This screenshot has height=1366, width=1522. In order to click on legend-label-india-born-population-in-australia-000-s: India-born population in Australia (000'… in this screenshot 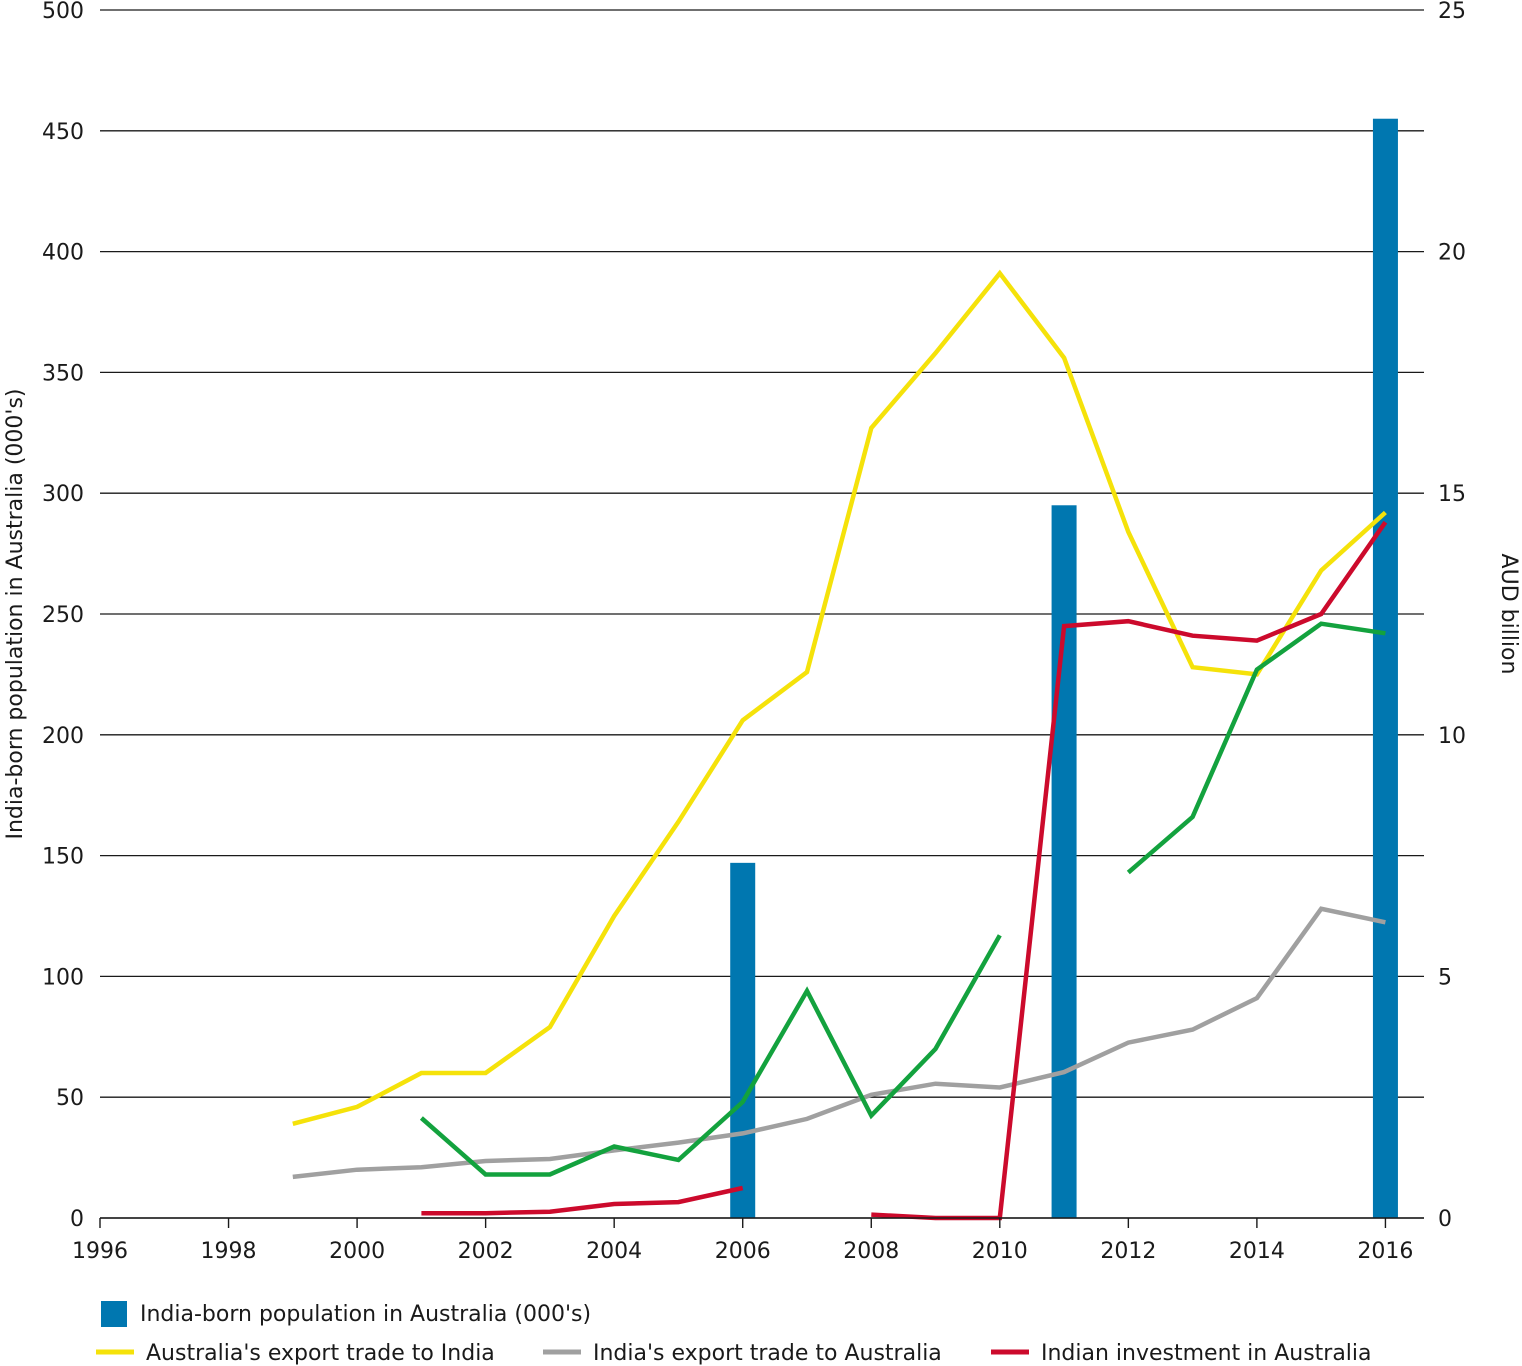, I will do `click(365, 1314)`.